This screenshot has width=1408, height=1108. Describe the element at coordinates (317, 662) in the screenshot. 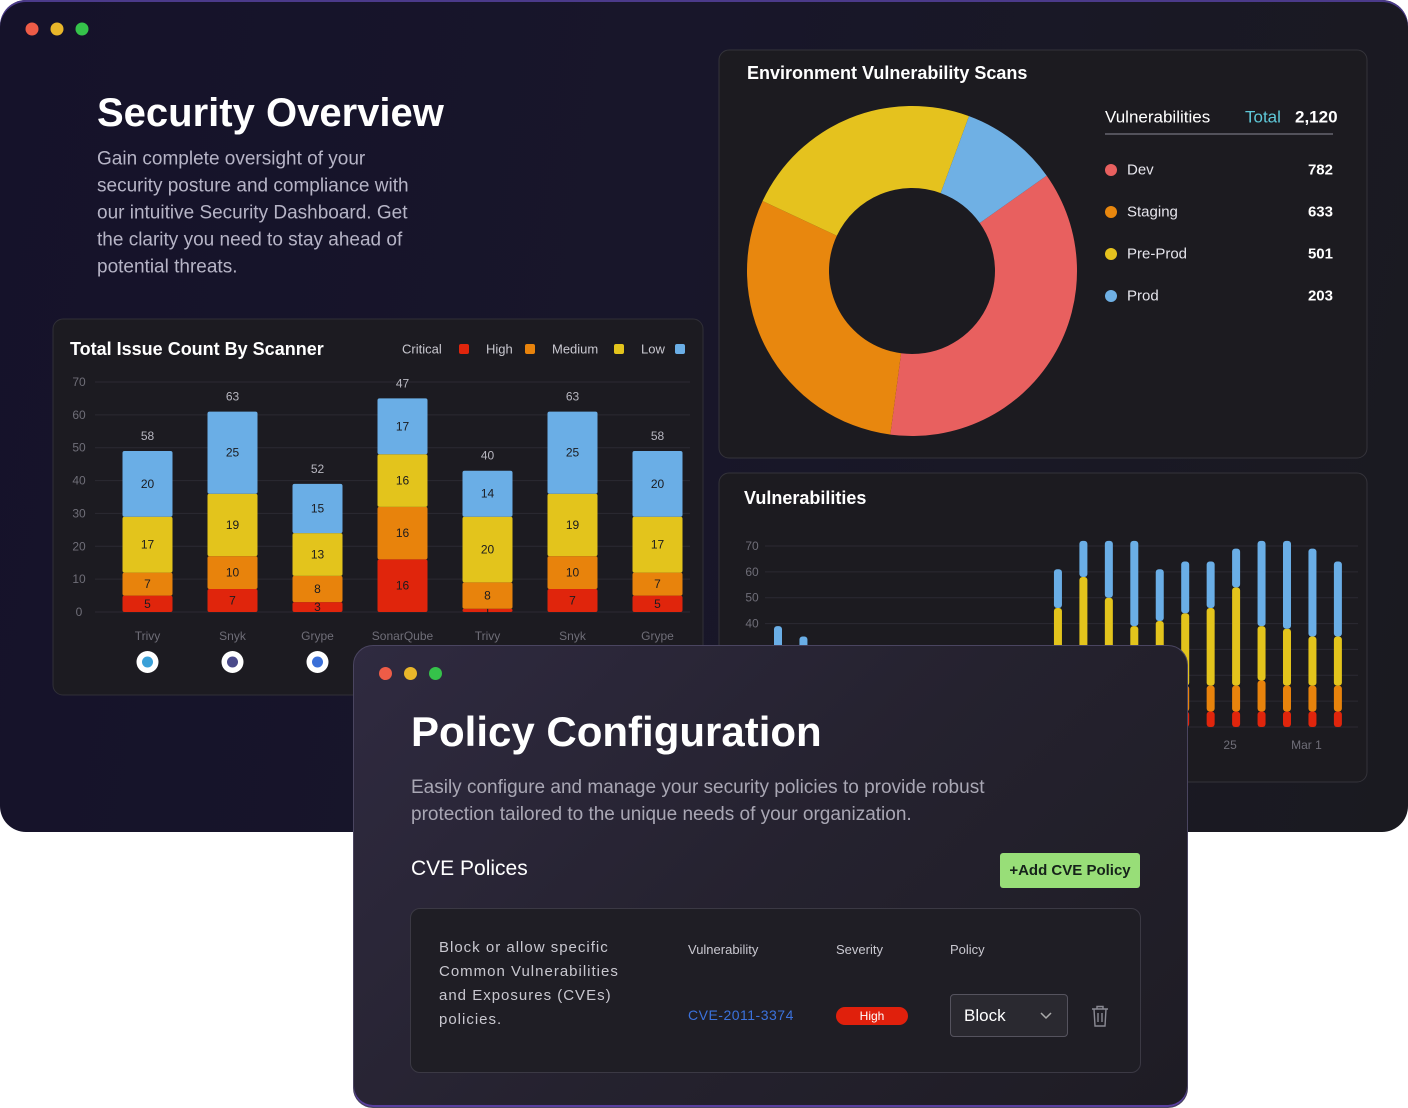

I see `scanner-icon-inner` at that location.